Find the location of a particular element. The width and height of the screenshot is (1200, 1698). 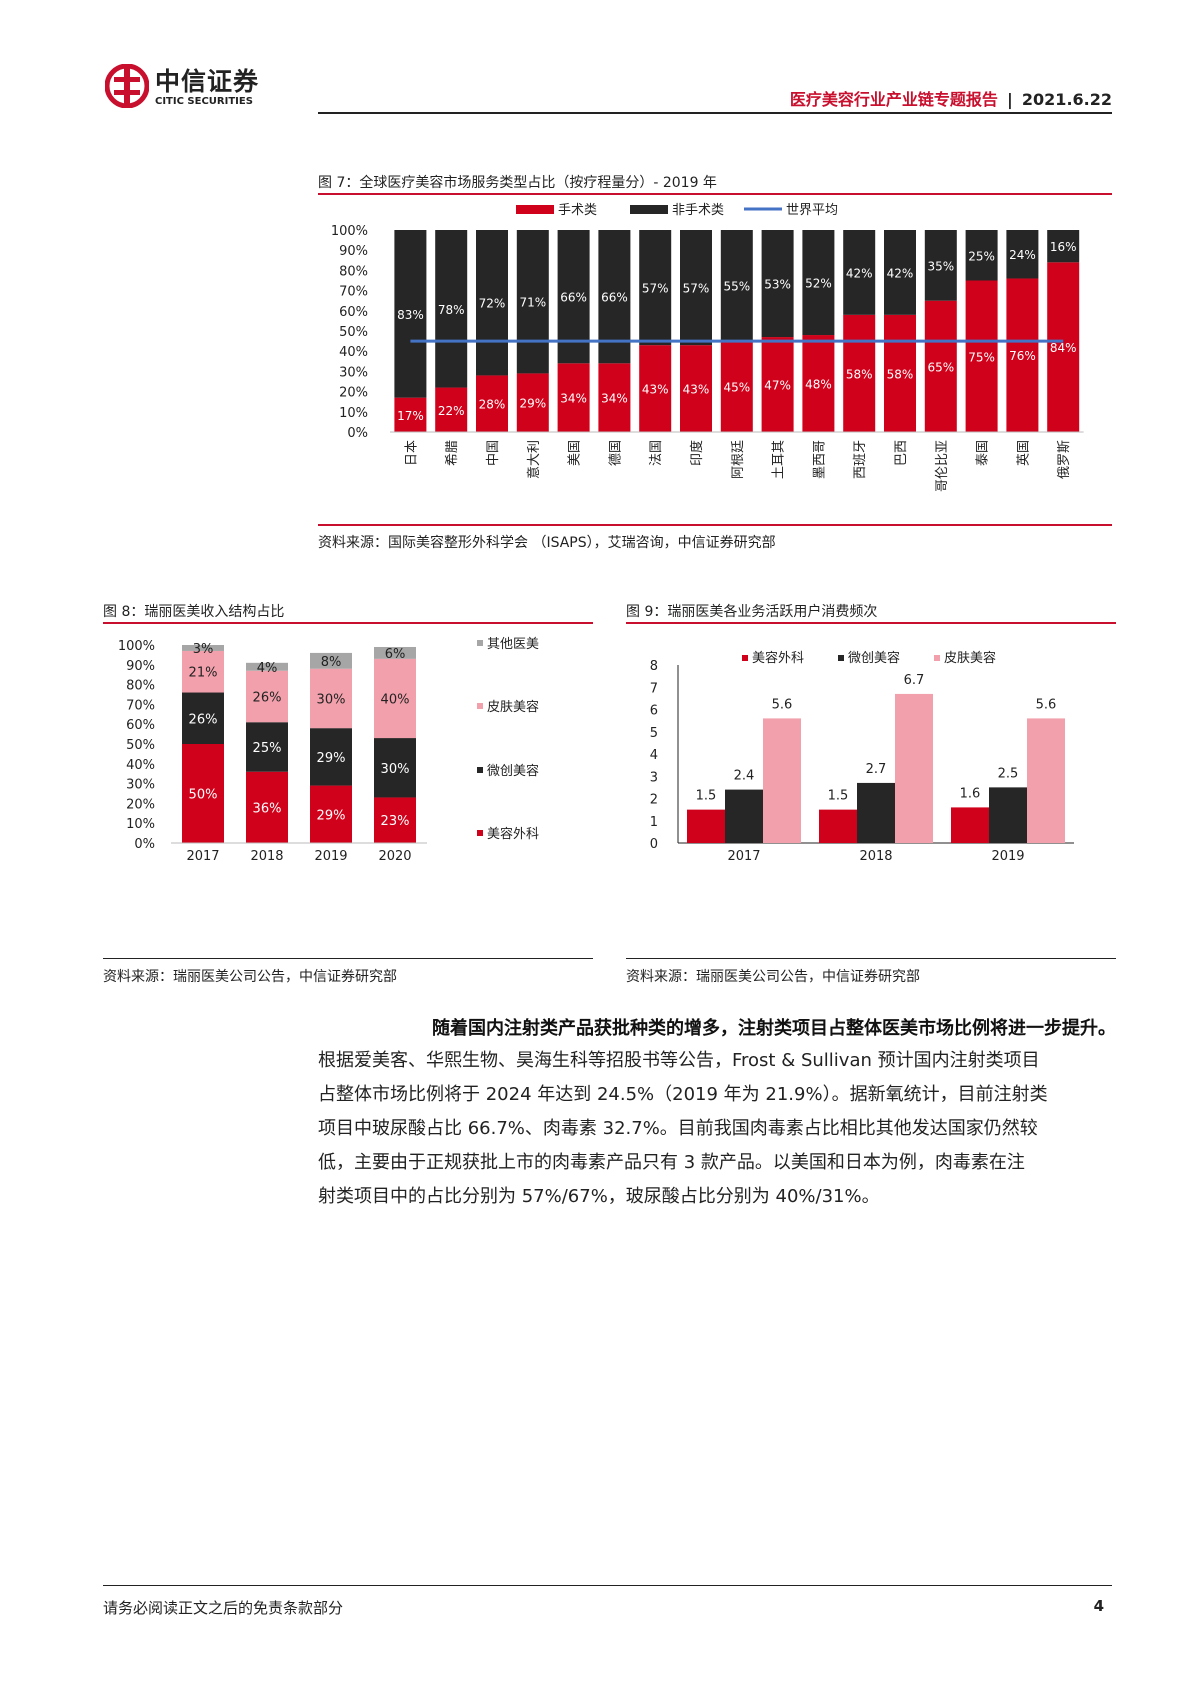

data-label-nonsurgical: 42% is located at coordinates (859, 273).